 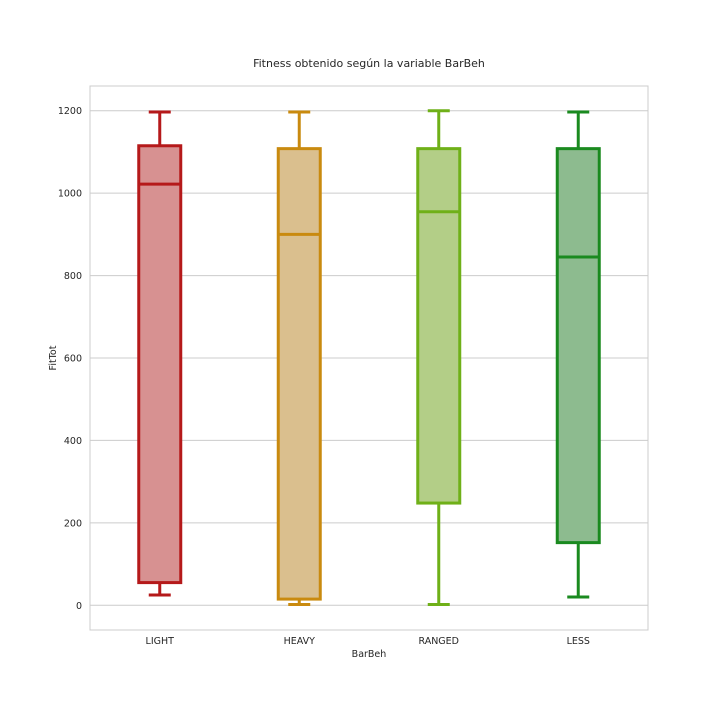 I want to click on x-axis-label: BarBeh, so click(x=369, y=654).